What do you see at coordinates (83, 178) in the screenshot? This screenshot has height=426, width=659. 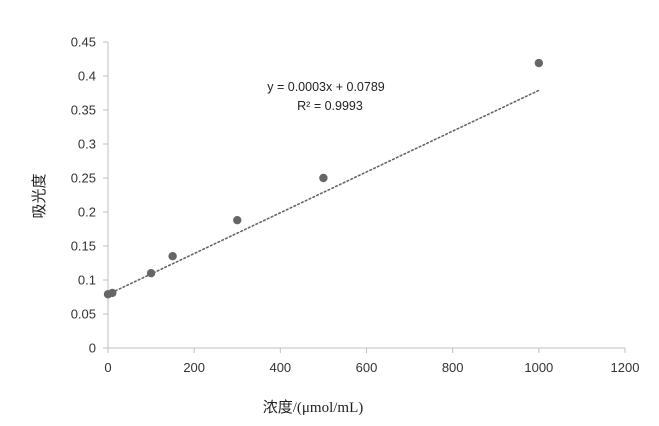 I see `y-tick-label: 0.25` at bounding box center [83, 178].